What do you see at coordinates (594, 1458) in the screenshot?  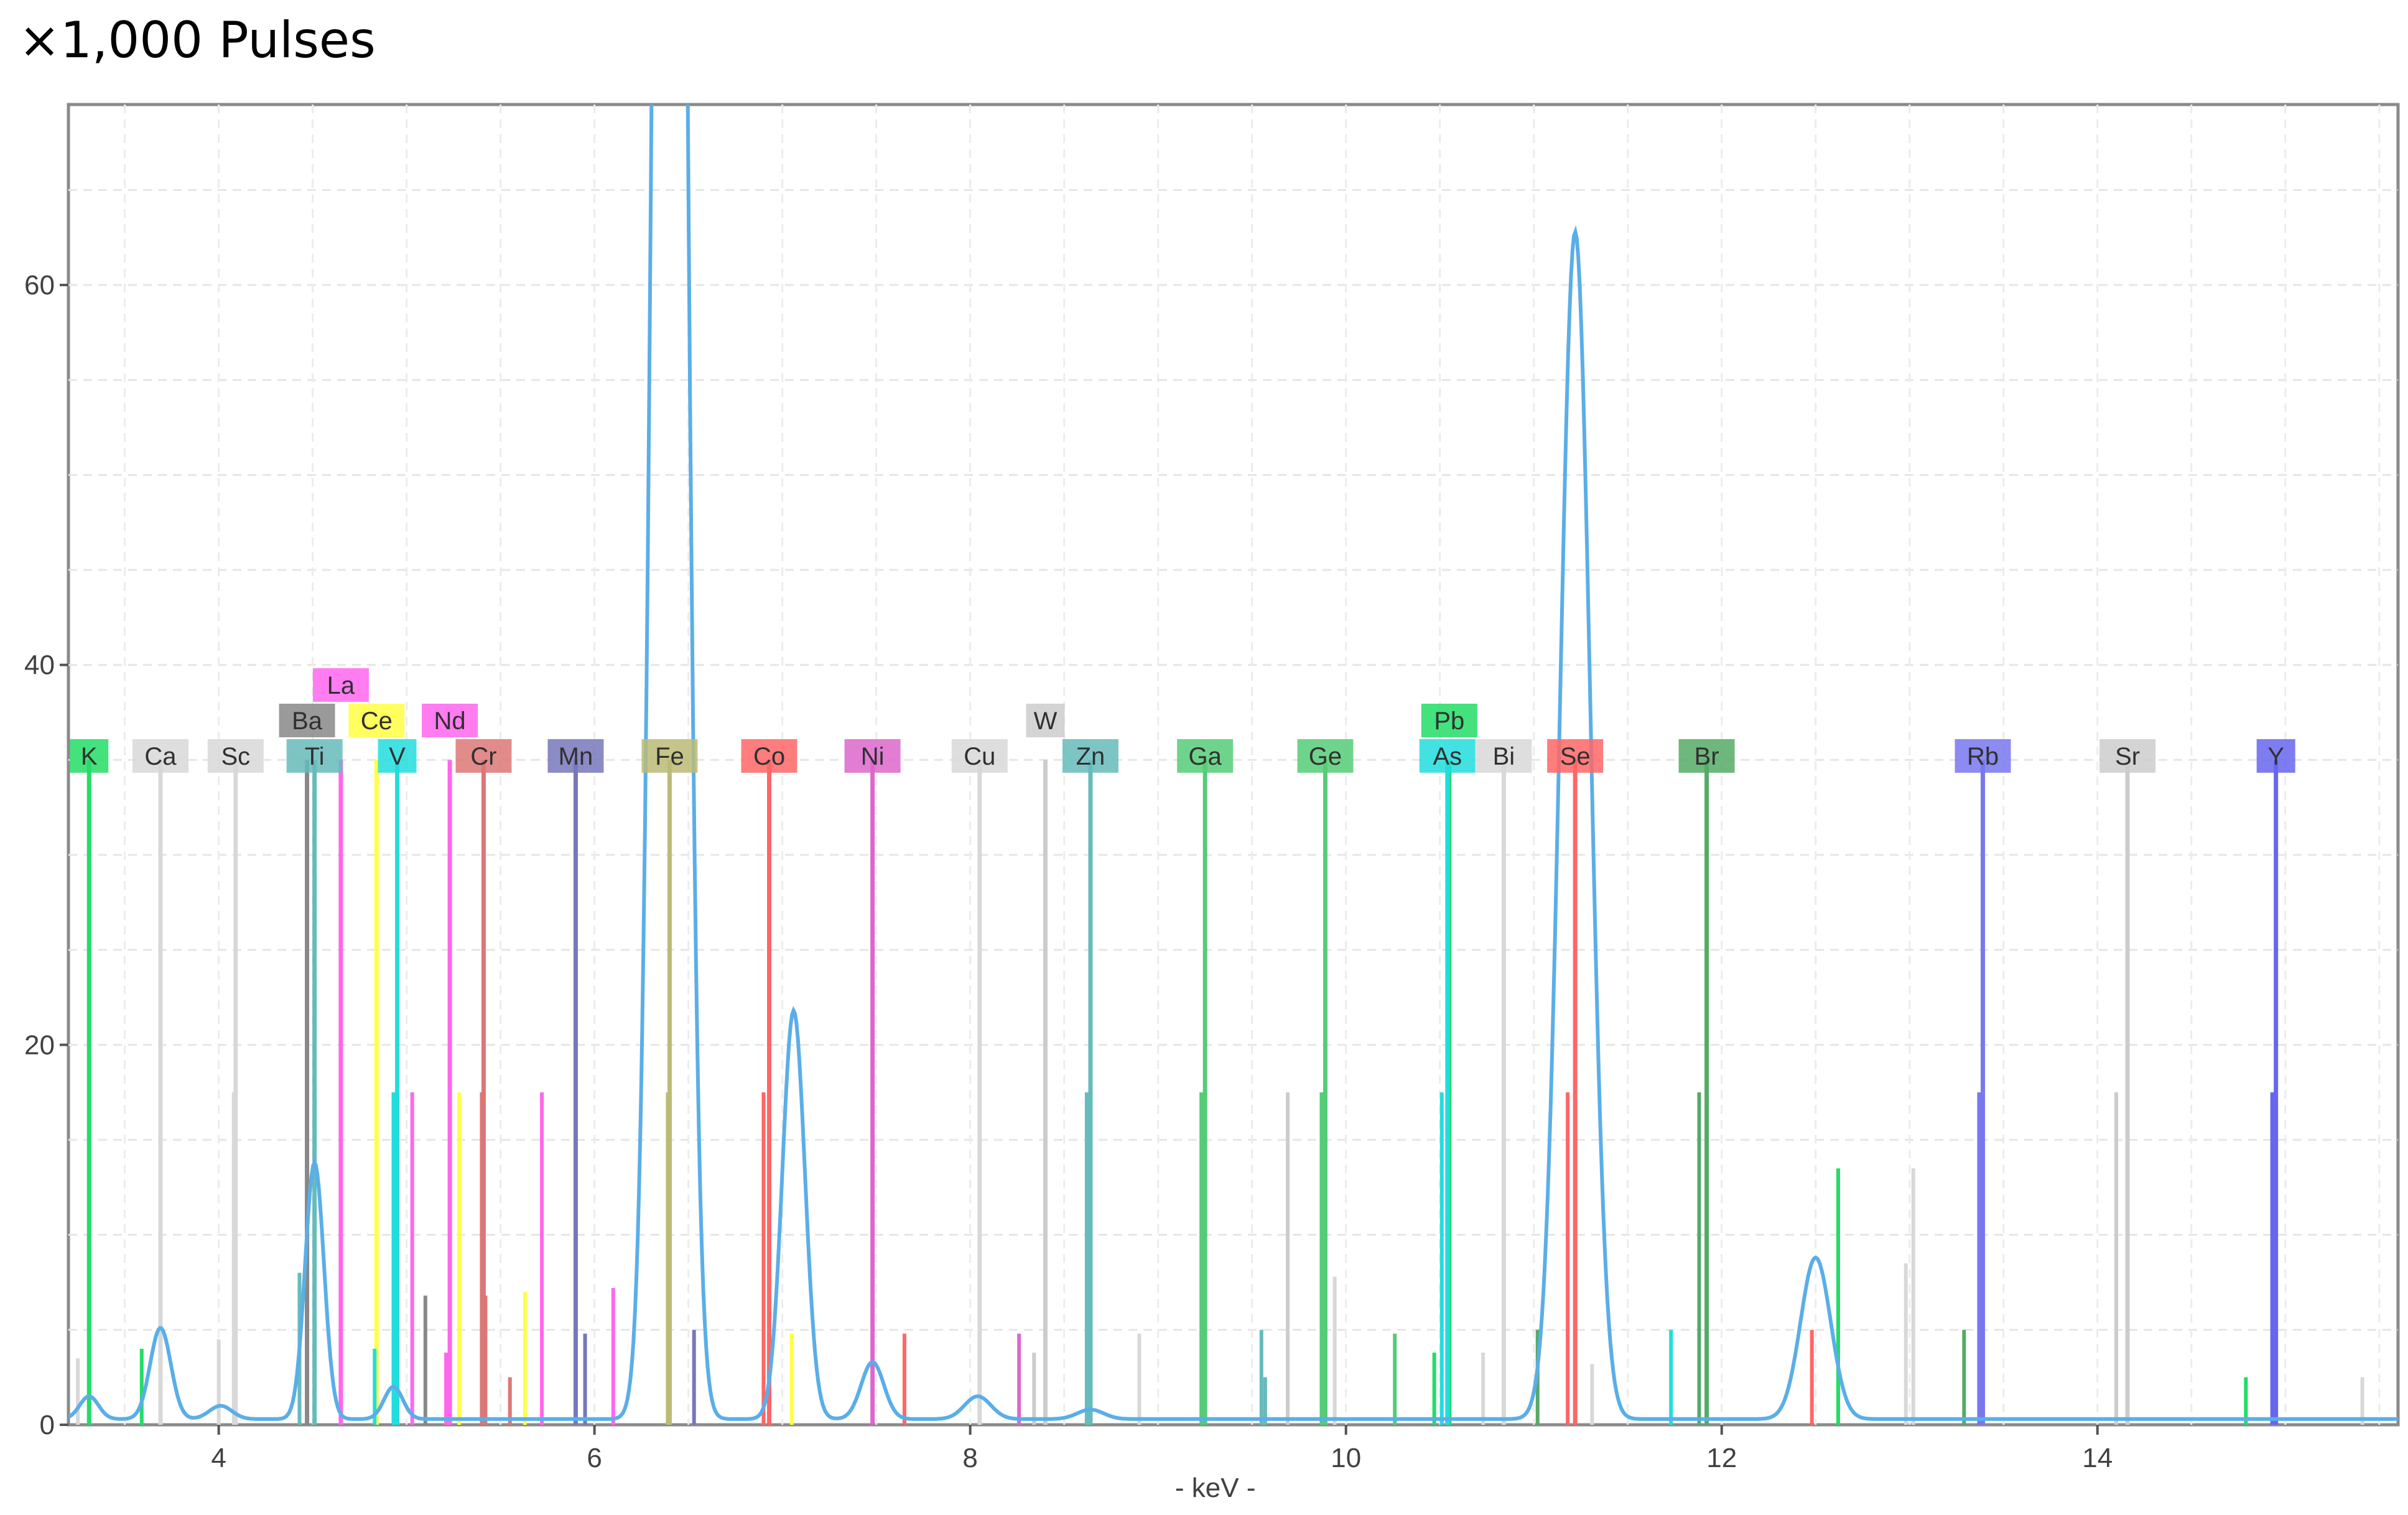 I see `x-tick-label: 6` at bounding box center [594, 1458].